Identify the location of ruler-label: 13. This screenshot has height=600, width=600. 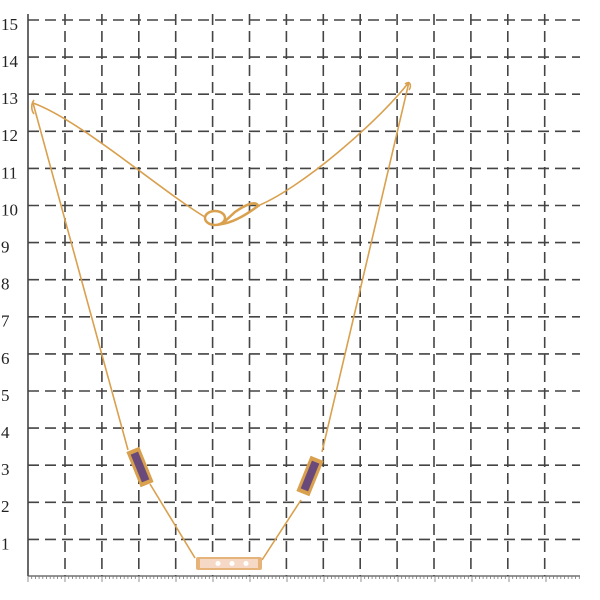
(9, 98).